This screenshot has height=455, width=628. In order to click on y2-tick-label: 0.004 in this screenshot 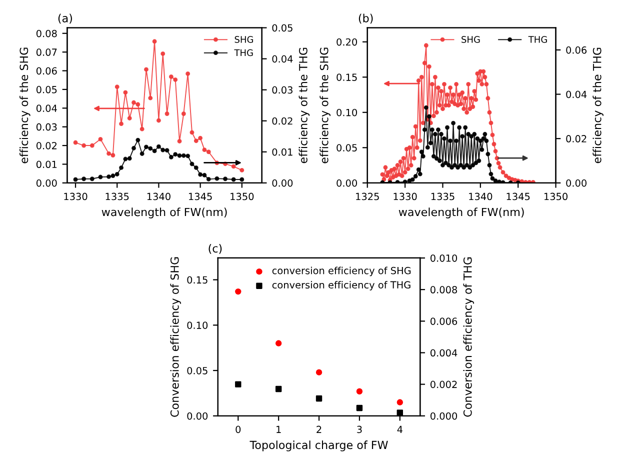, I will do `click(444, 353)`.